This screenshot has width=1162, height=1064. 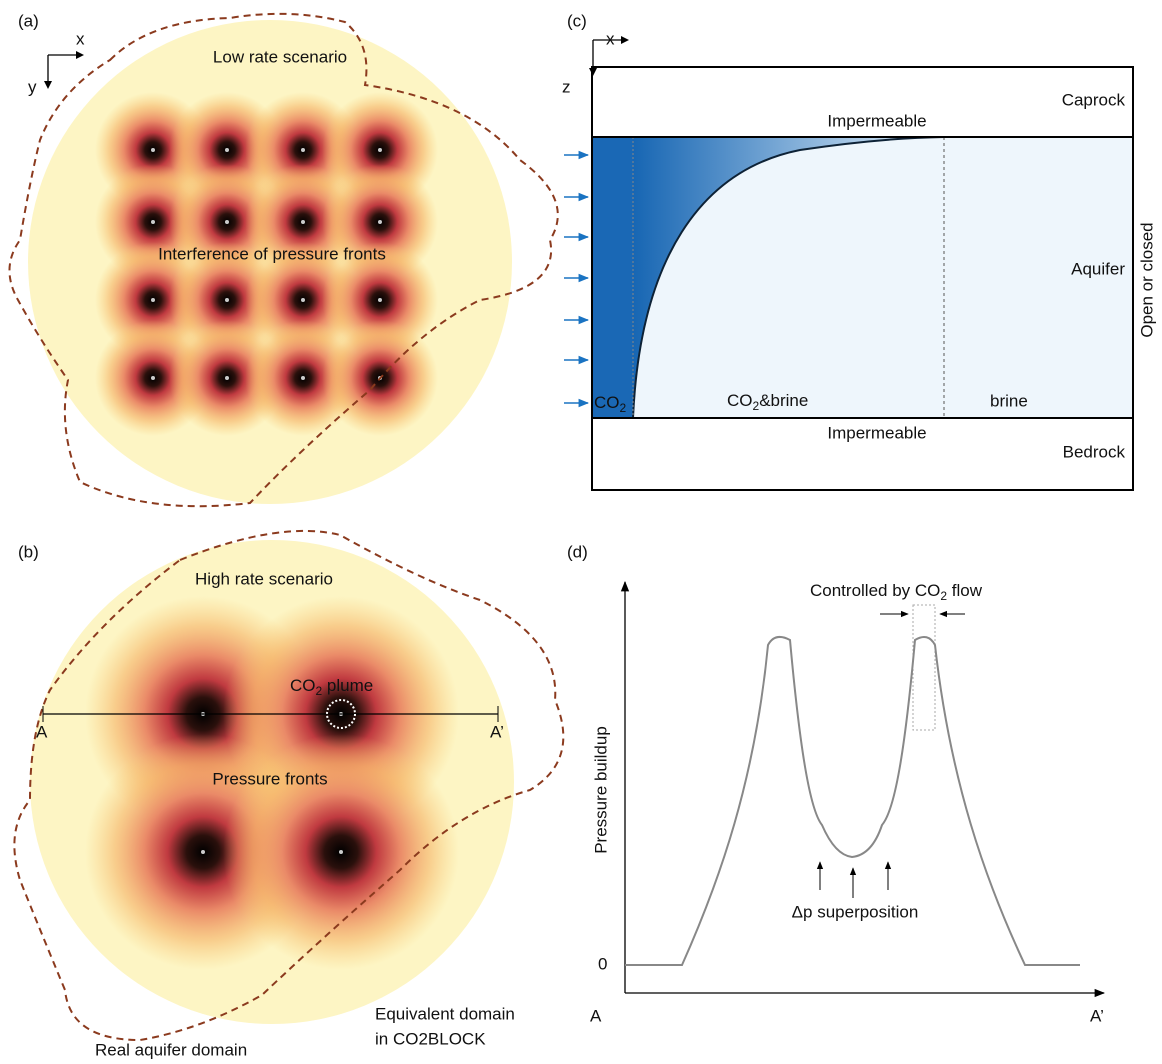 I want to click on zone-label: CO2&brine, so click(x=767, y=402).